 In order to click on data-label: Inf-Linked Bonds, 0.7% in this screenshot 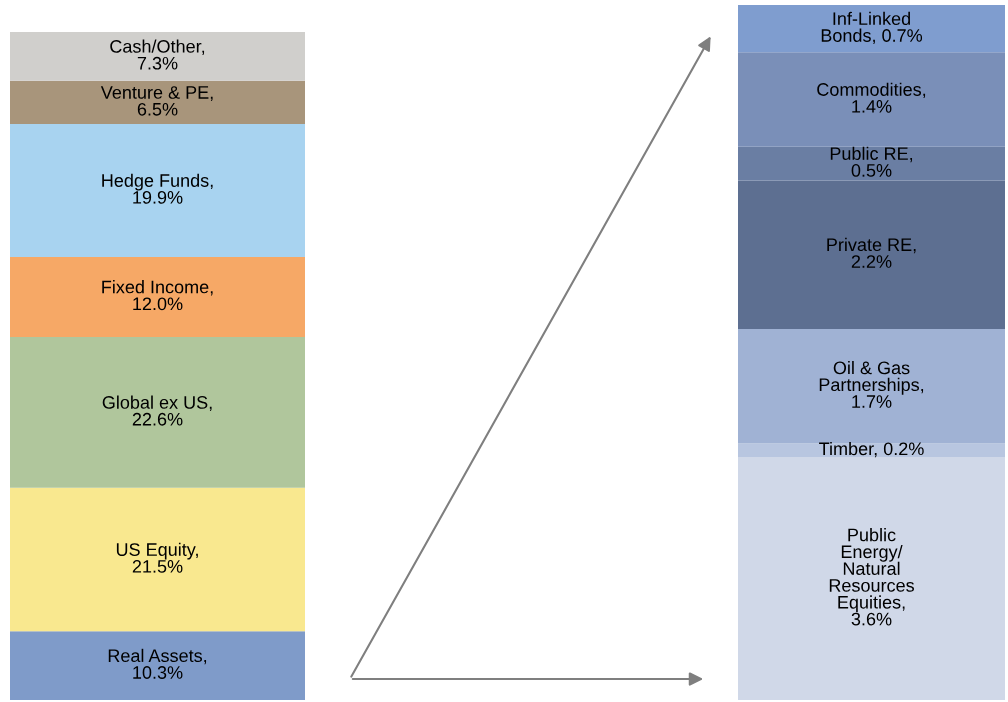, I will do `click(872, 28)`.